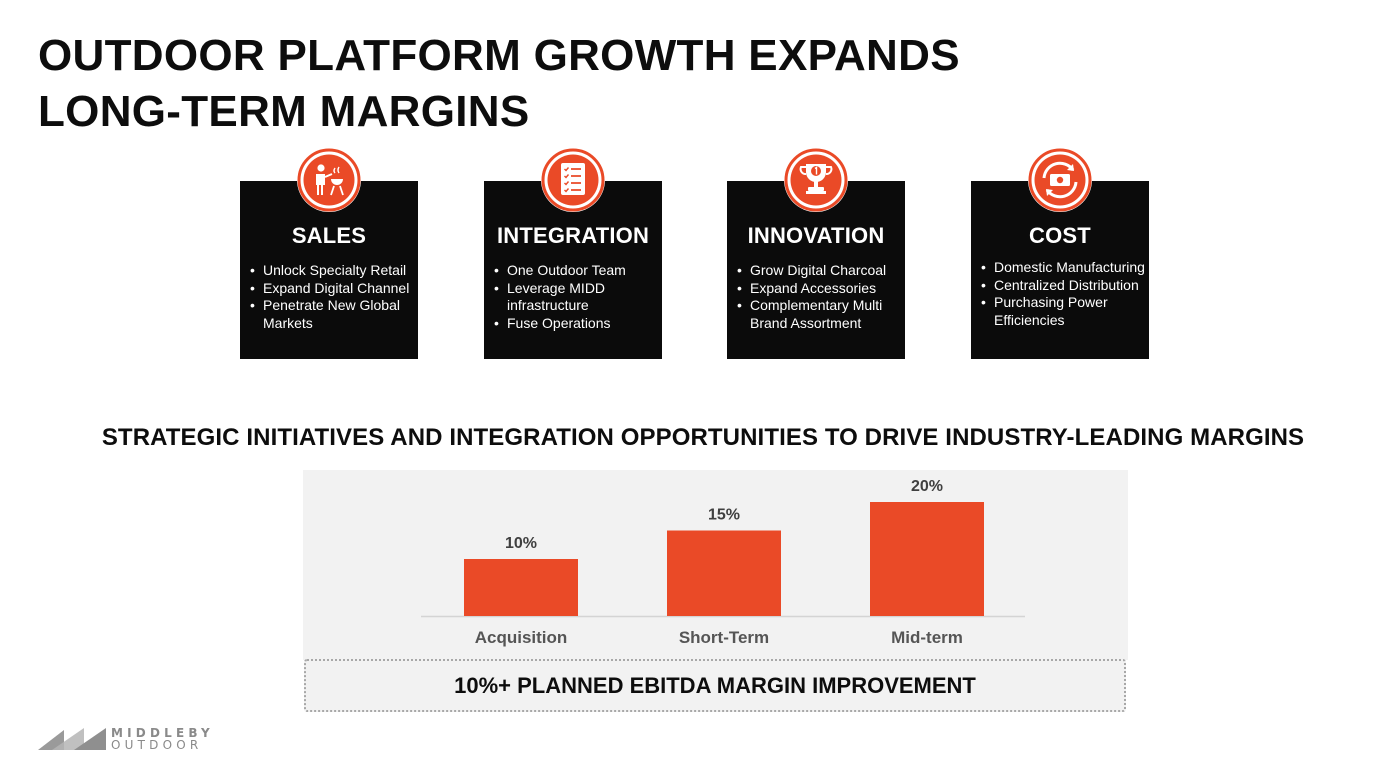 This screenshot has width=1392, height=783. I want to click on category-tick-label: Short-Term, so click(724, 637).